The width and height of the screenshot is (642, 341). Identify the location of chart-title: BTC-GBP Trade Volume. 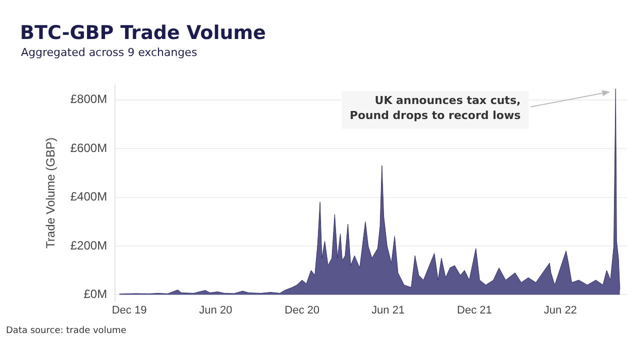
(143, 33).